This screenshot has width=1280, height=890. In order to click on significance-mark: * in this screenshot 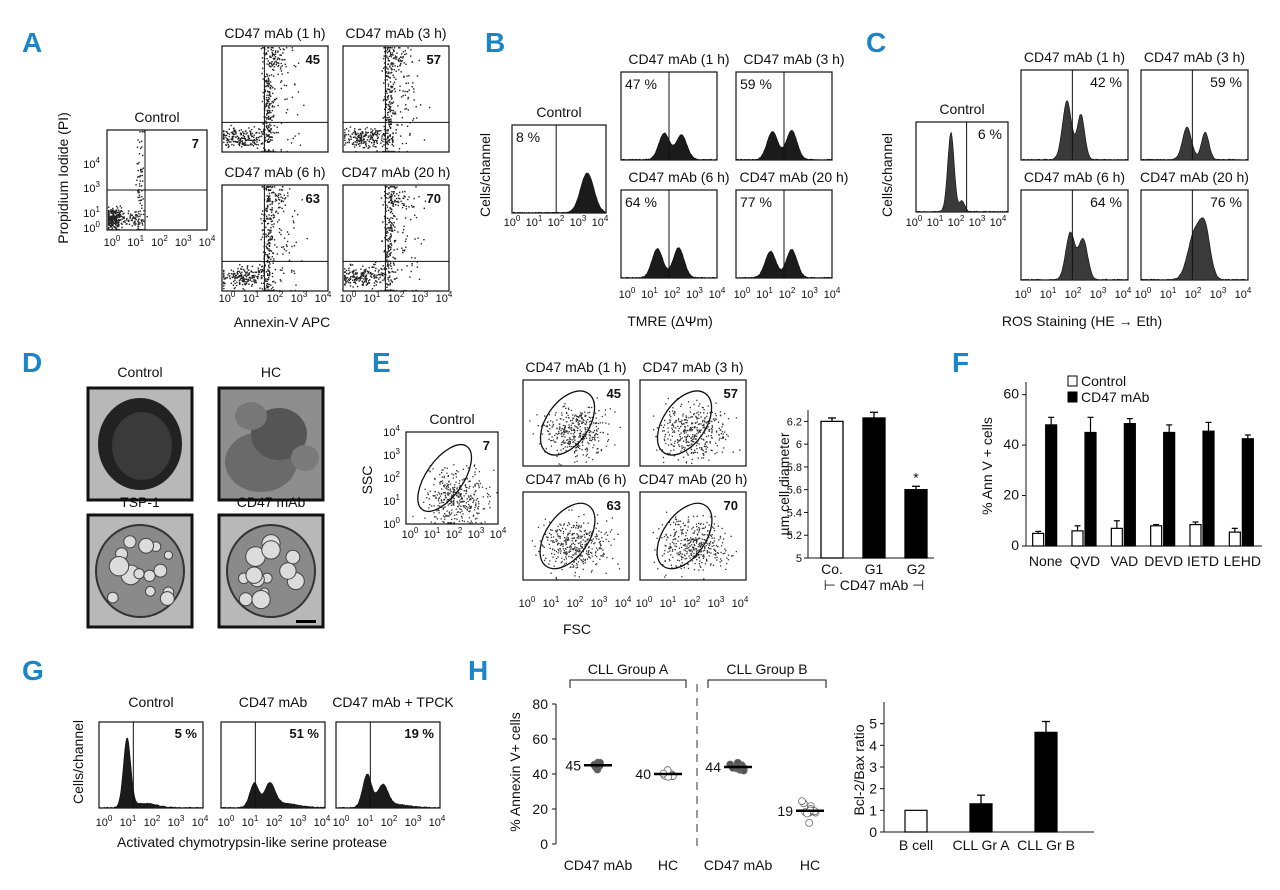, I will do `click(916, 477)`.